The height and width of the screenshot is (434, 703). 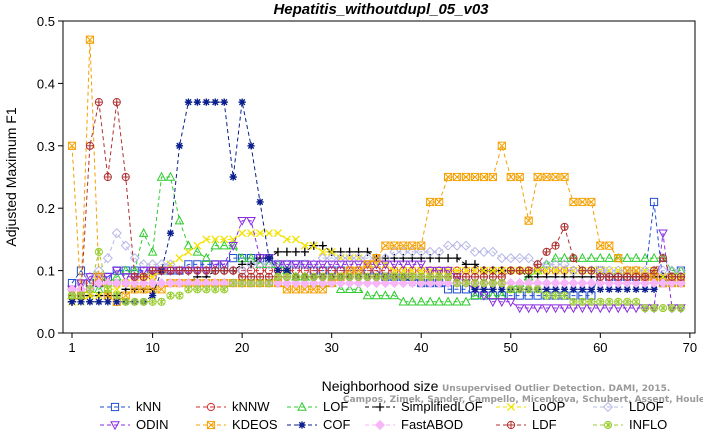 I want to click on y-axis-title: Adjusted Maximum F1, so click(x=11, y=176).